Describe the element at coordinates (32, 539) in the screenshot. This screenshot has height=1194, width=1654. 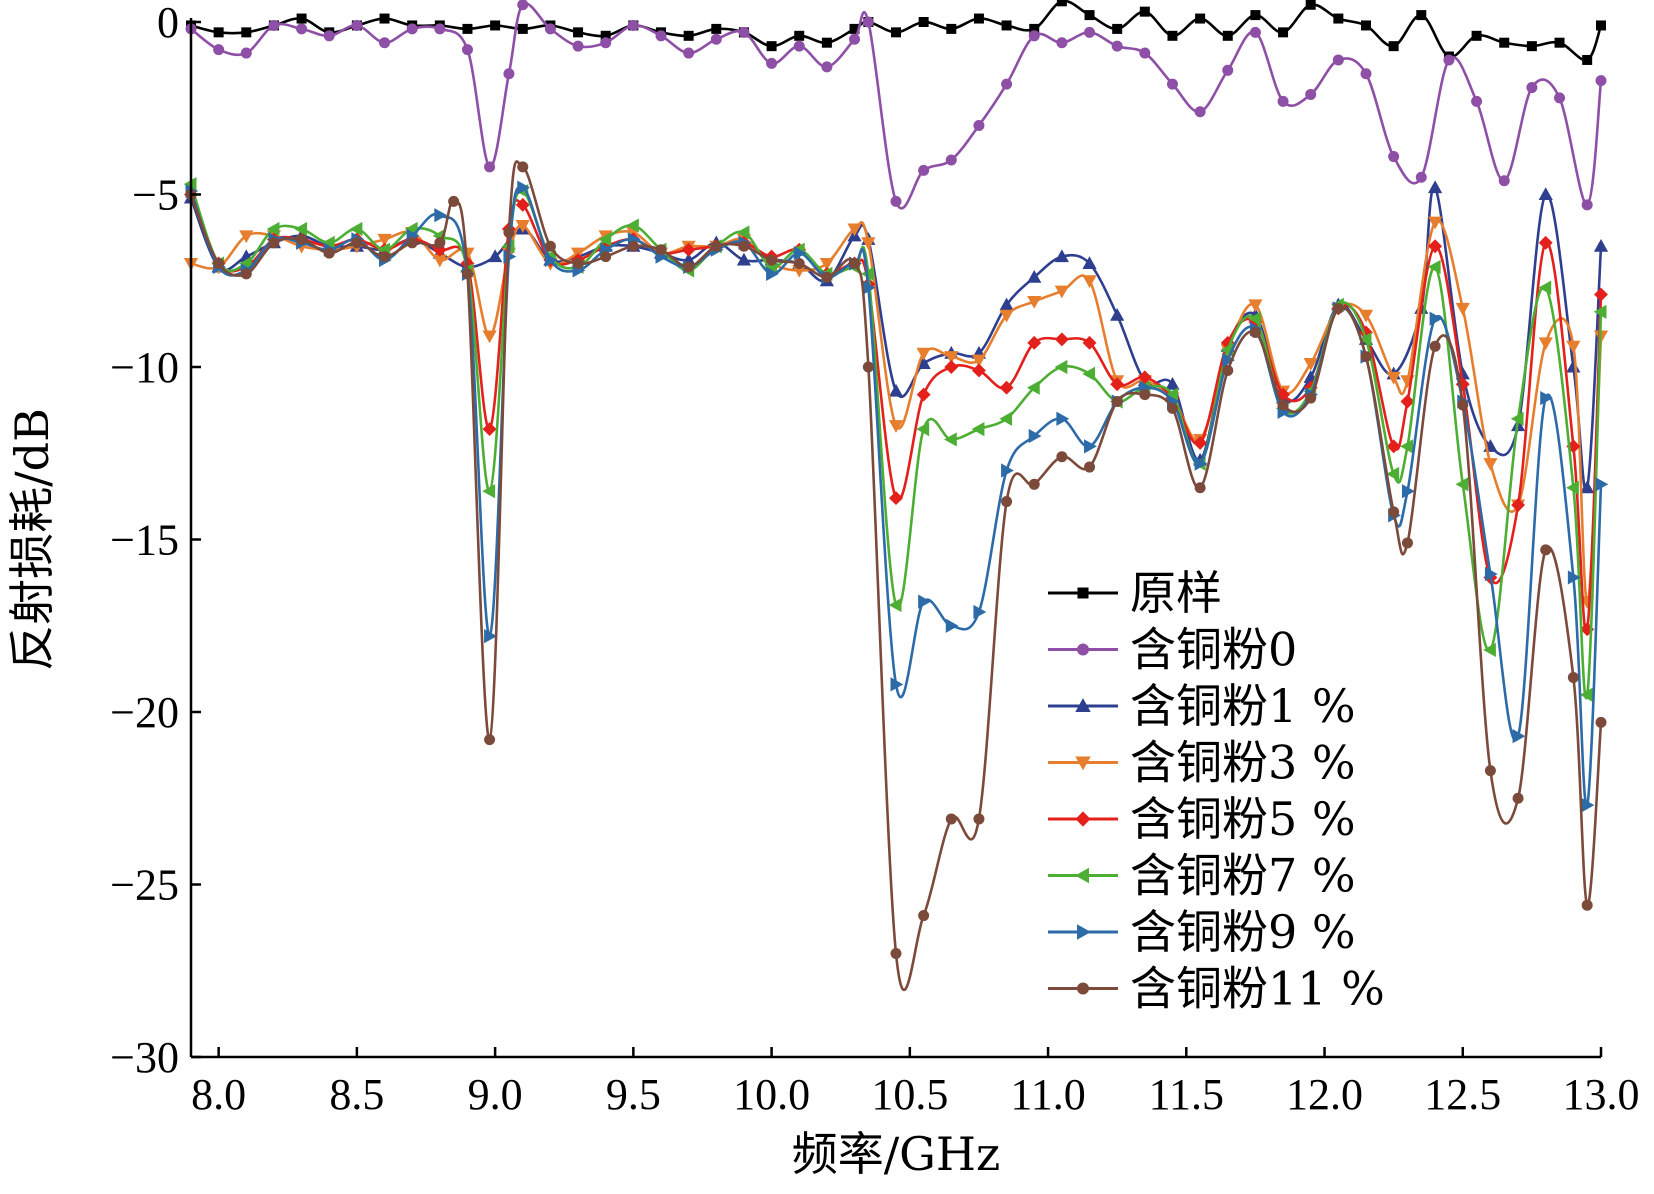
I see `y-axis-title: 反射损耗/dB` at that location.